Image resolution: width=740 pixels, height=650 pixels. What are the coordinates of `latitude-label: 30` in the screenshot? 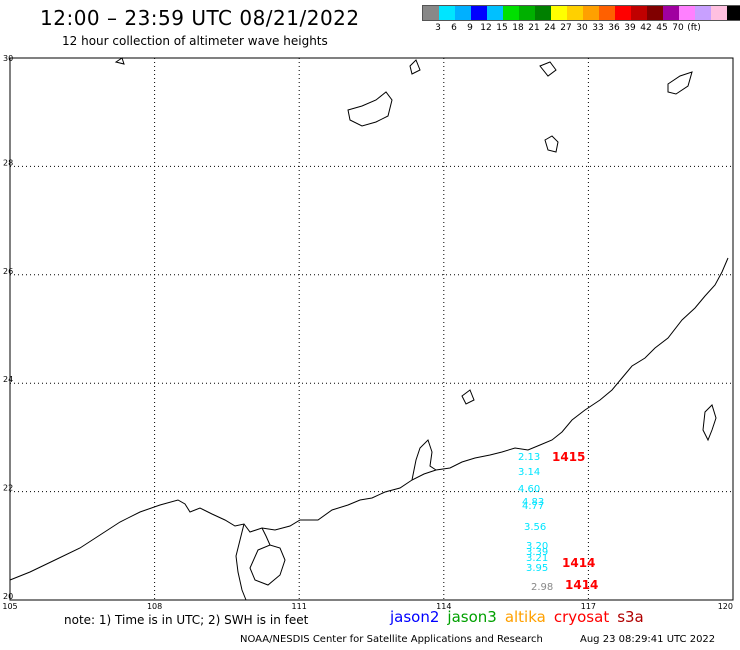 It's located at (8, 58).